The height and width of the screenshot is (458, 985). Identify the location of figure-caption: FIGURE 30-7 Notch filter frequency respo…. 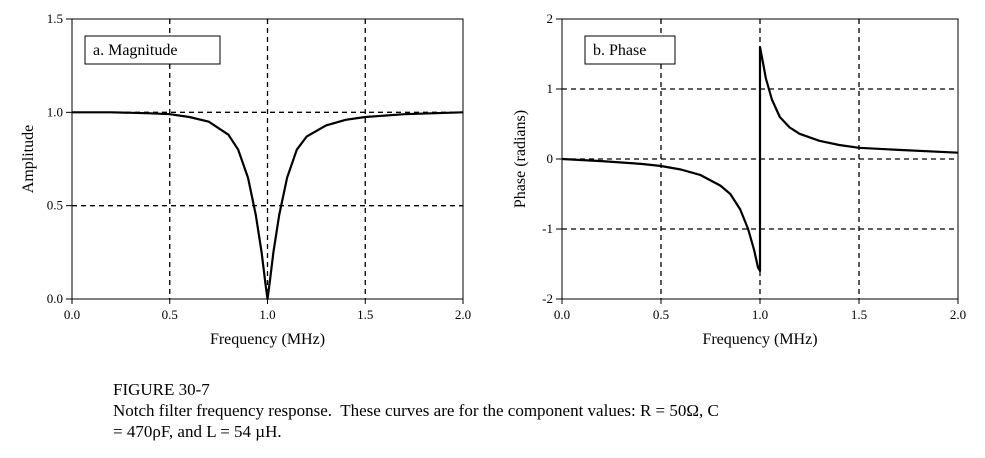
(513, 410).